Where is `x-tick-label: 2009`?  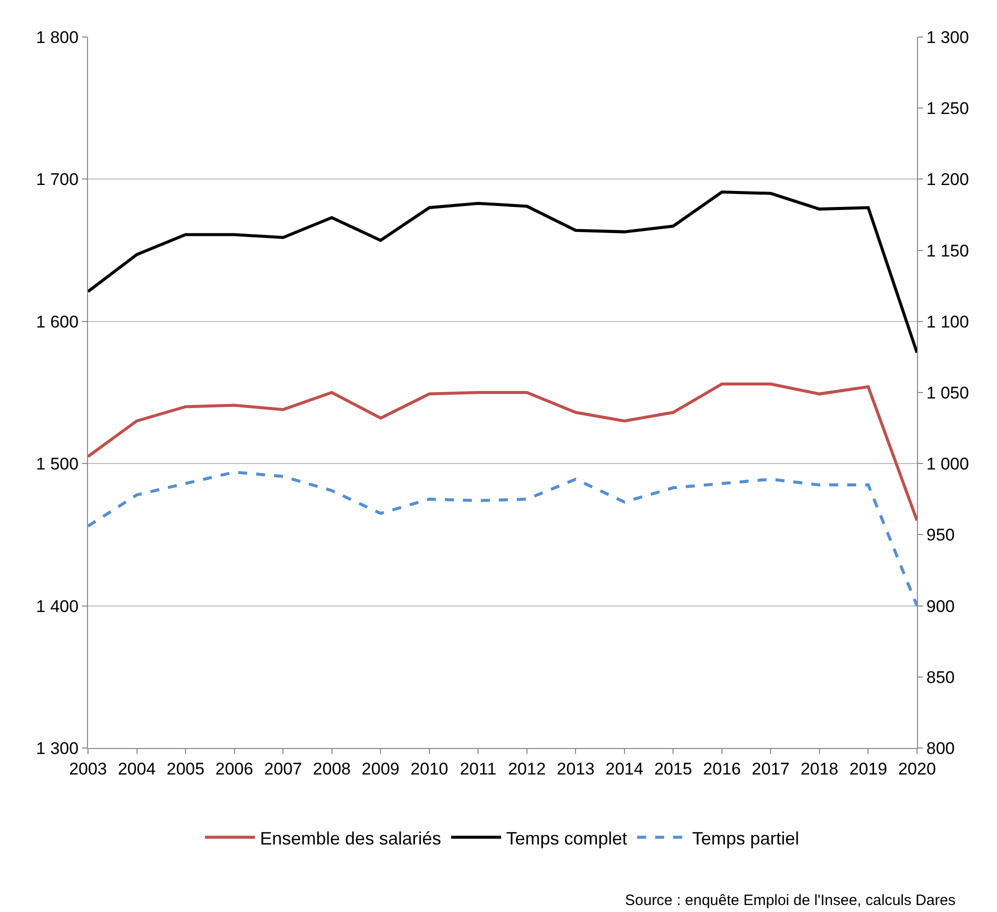
x-tick-label: 2009 is located at coordinates (381, 768).